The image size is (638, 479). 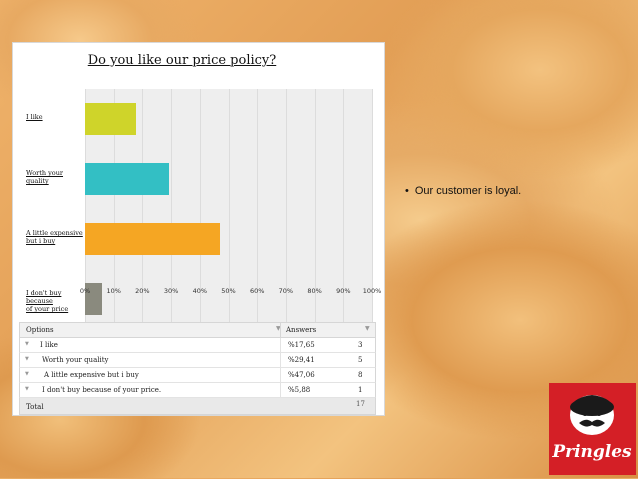 I want to click on chart-category-label: A little expensive but i buy, so click(x=57, y=237).